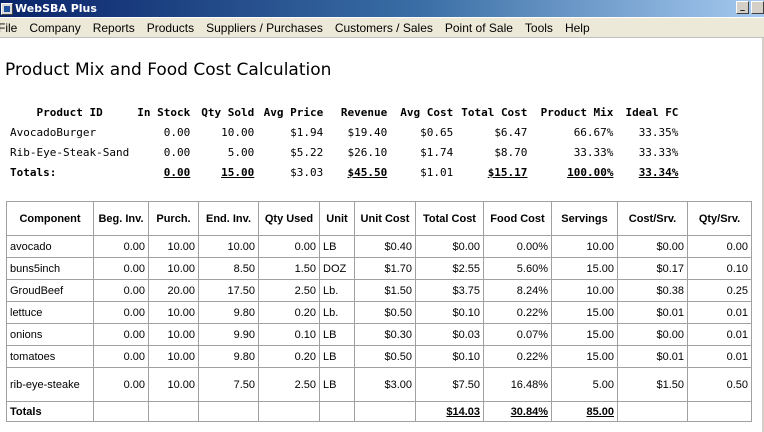 The width and height of the screenshot is (764, 432). What do you see at coordinates (385, 268) in the screenshot?
I see `unit-cost: $1.70` at bounding box center [385, 268].